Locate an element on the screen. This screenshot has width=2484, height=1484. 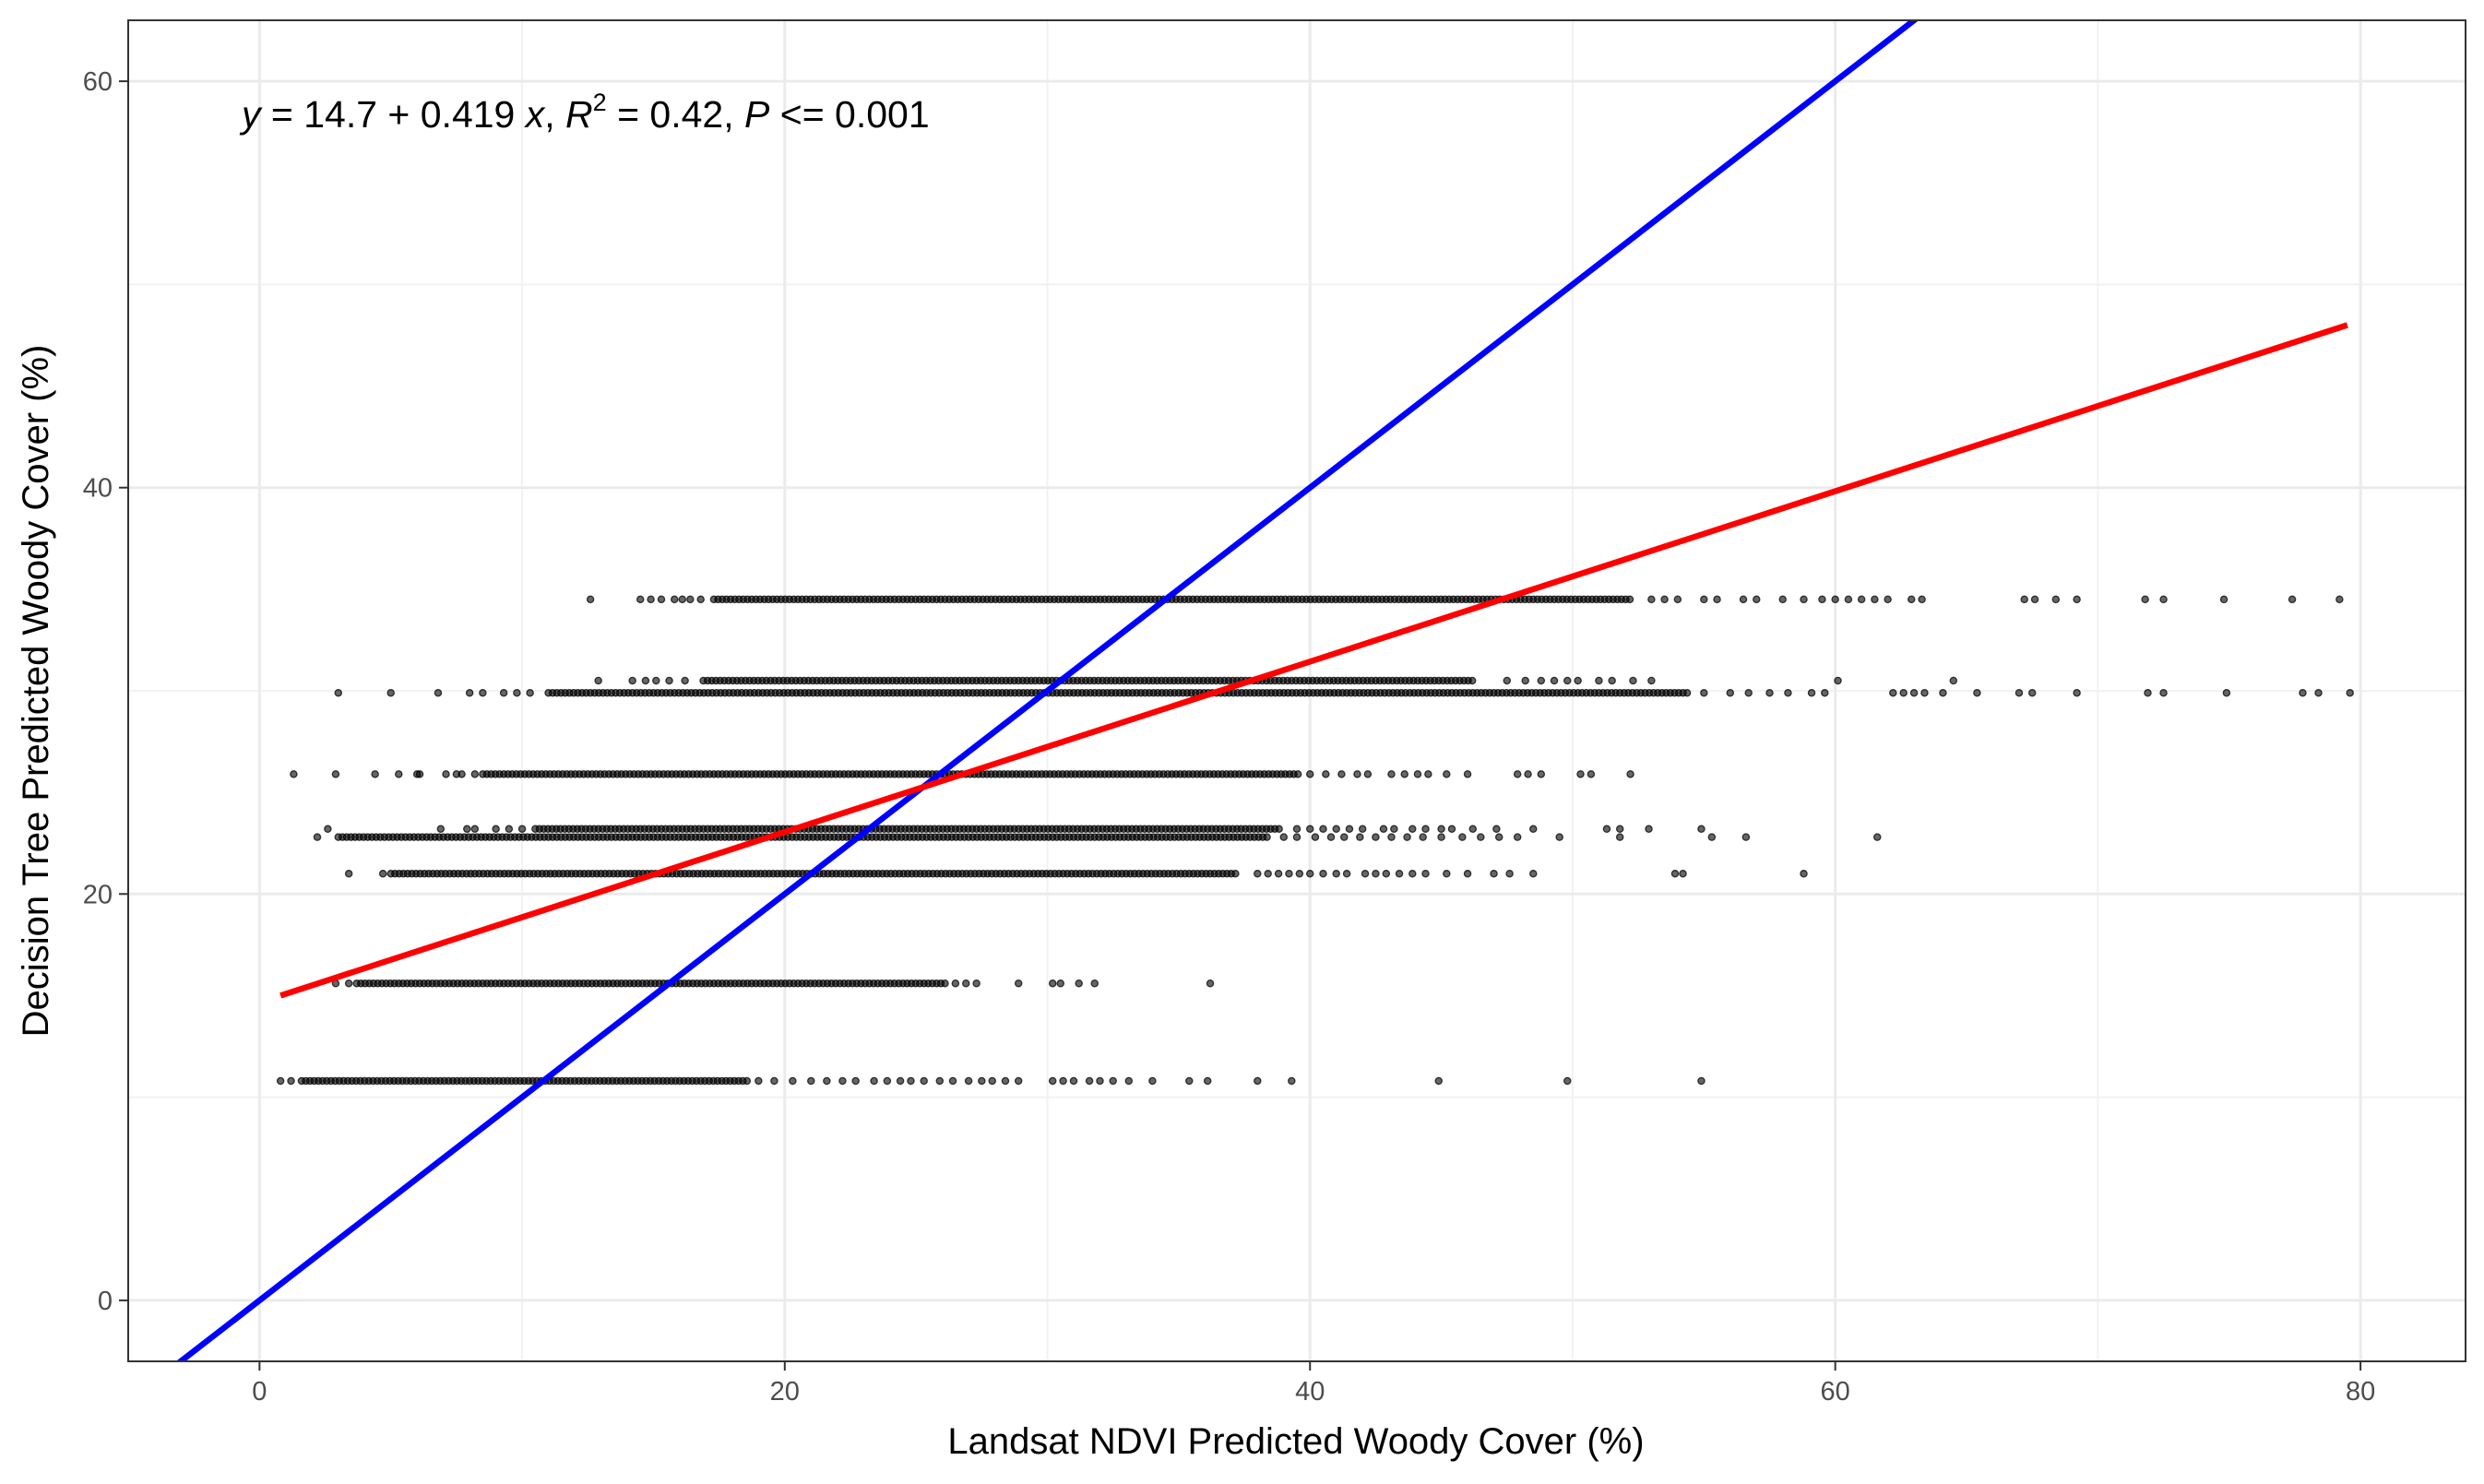
annotation-r-value: = 0.42, is located at coordinates (675, 115).